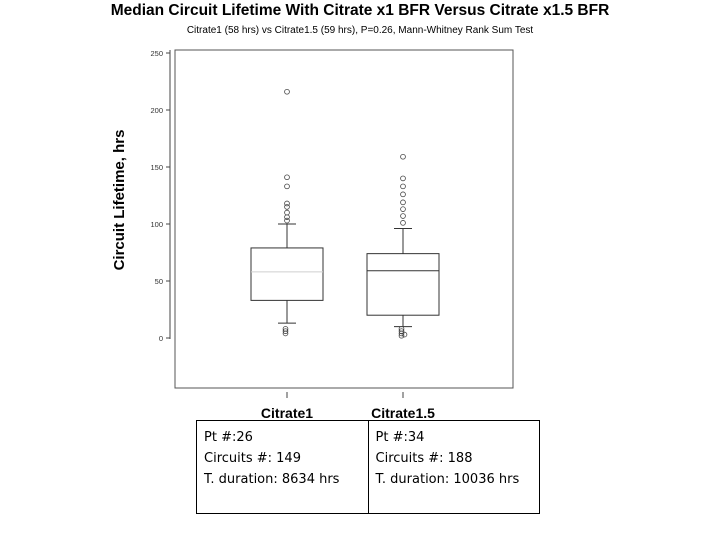  Describe the element at coordinates (156, 110) in the screenshot. I see `y-tick-label: 200` at that location.